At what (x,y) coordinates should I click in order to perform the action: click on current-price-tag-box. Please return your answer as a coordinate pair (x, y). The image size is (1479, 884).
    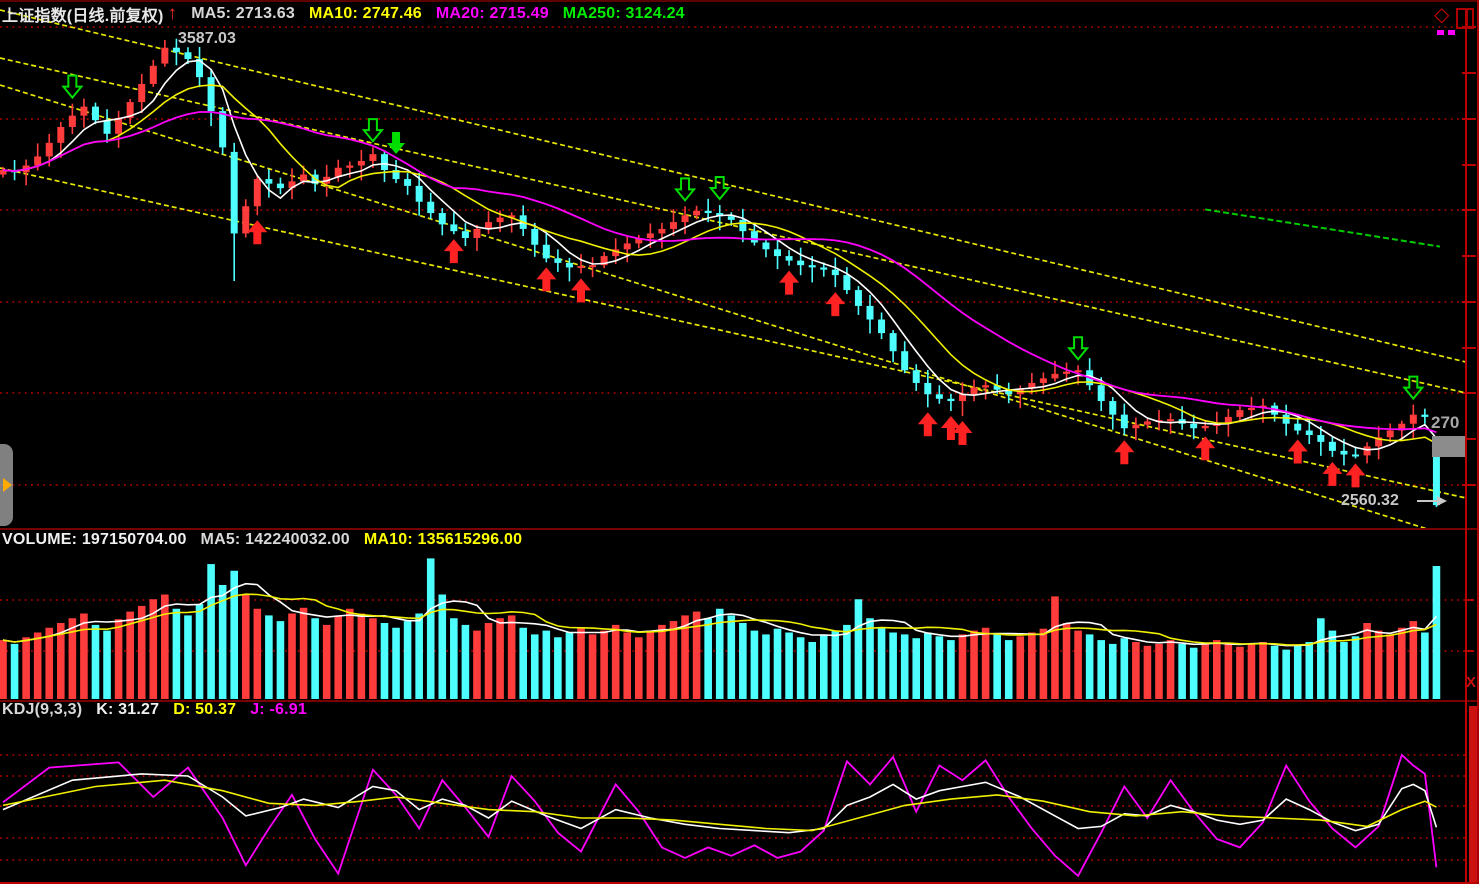
    Looking at the image, I should click on (1448, 446).